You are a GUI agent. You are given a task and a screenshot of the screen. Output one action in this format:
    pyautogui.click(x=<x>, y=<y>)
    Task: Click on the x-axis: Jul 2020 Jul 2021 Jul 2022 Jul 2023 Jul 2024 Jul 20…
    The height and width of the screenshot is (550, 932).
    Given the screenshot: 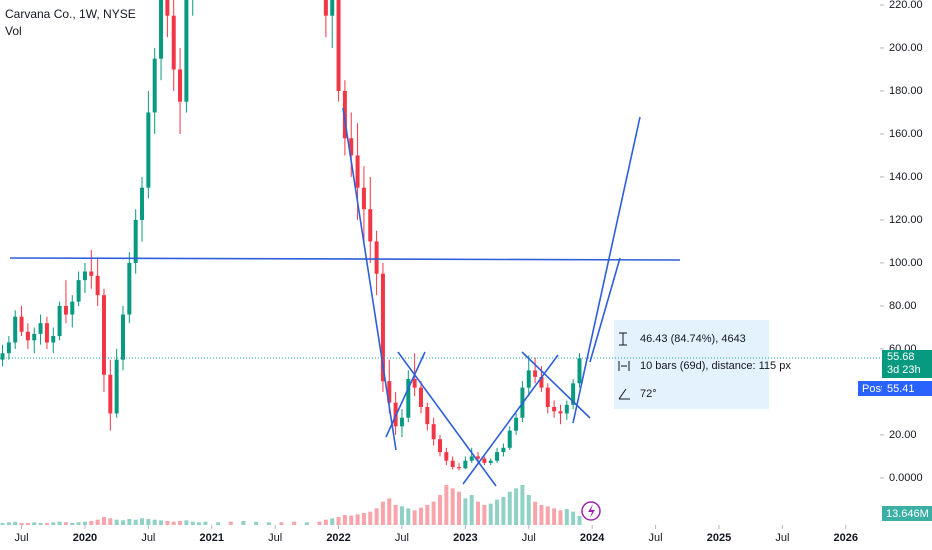 What is the action you would take?
    pyautogui.click(x=436, y=534)
    